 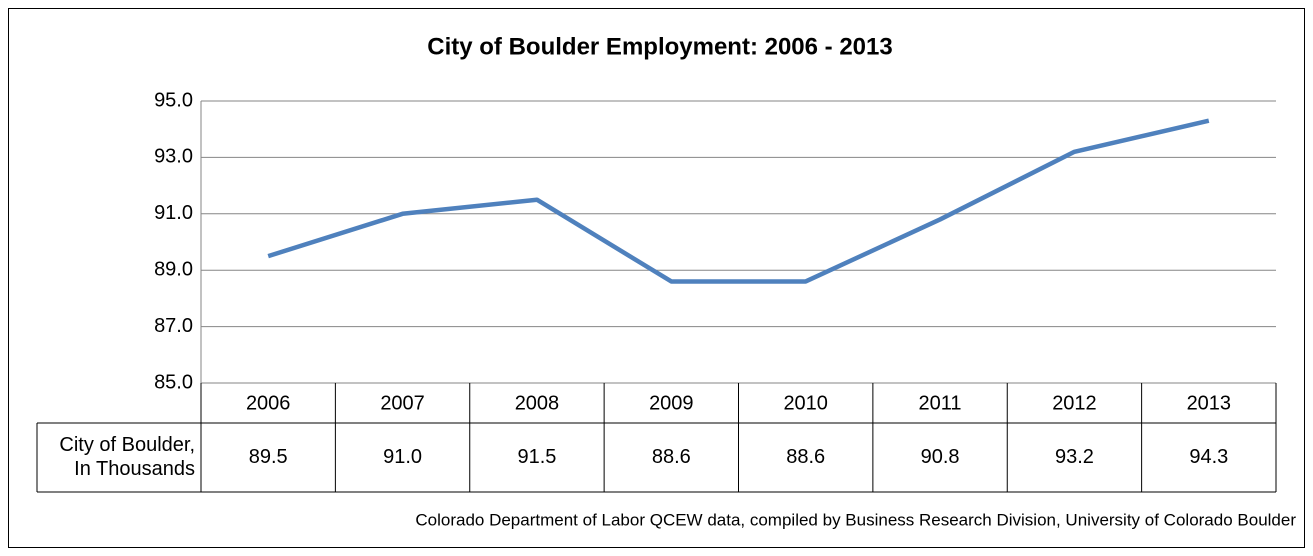 What do you see at coordinates (1074, 457) in the screenshot?
I see `table-value: 93.2` at bounding box center [1074, 457].